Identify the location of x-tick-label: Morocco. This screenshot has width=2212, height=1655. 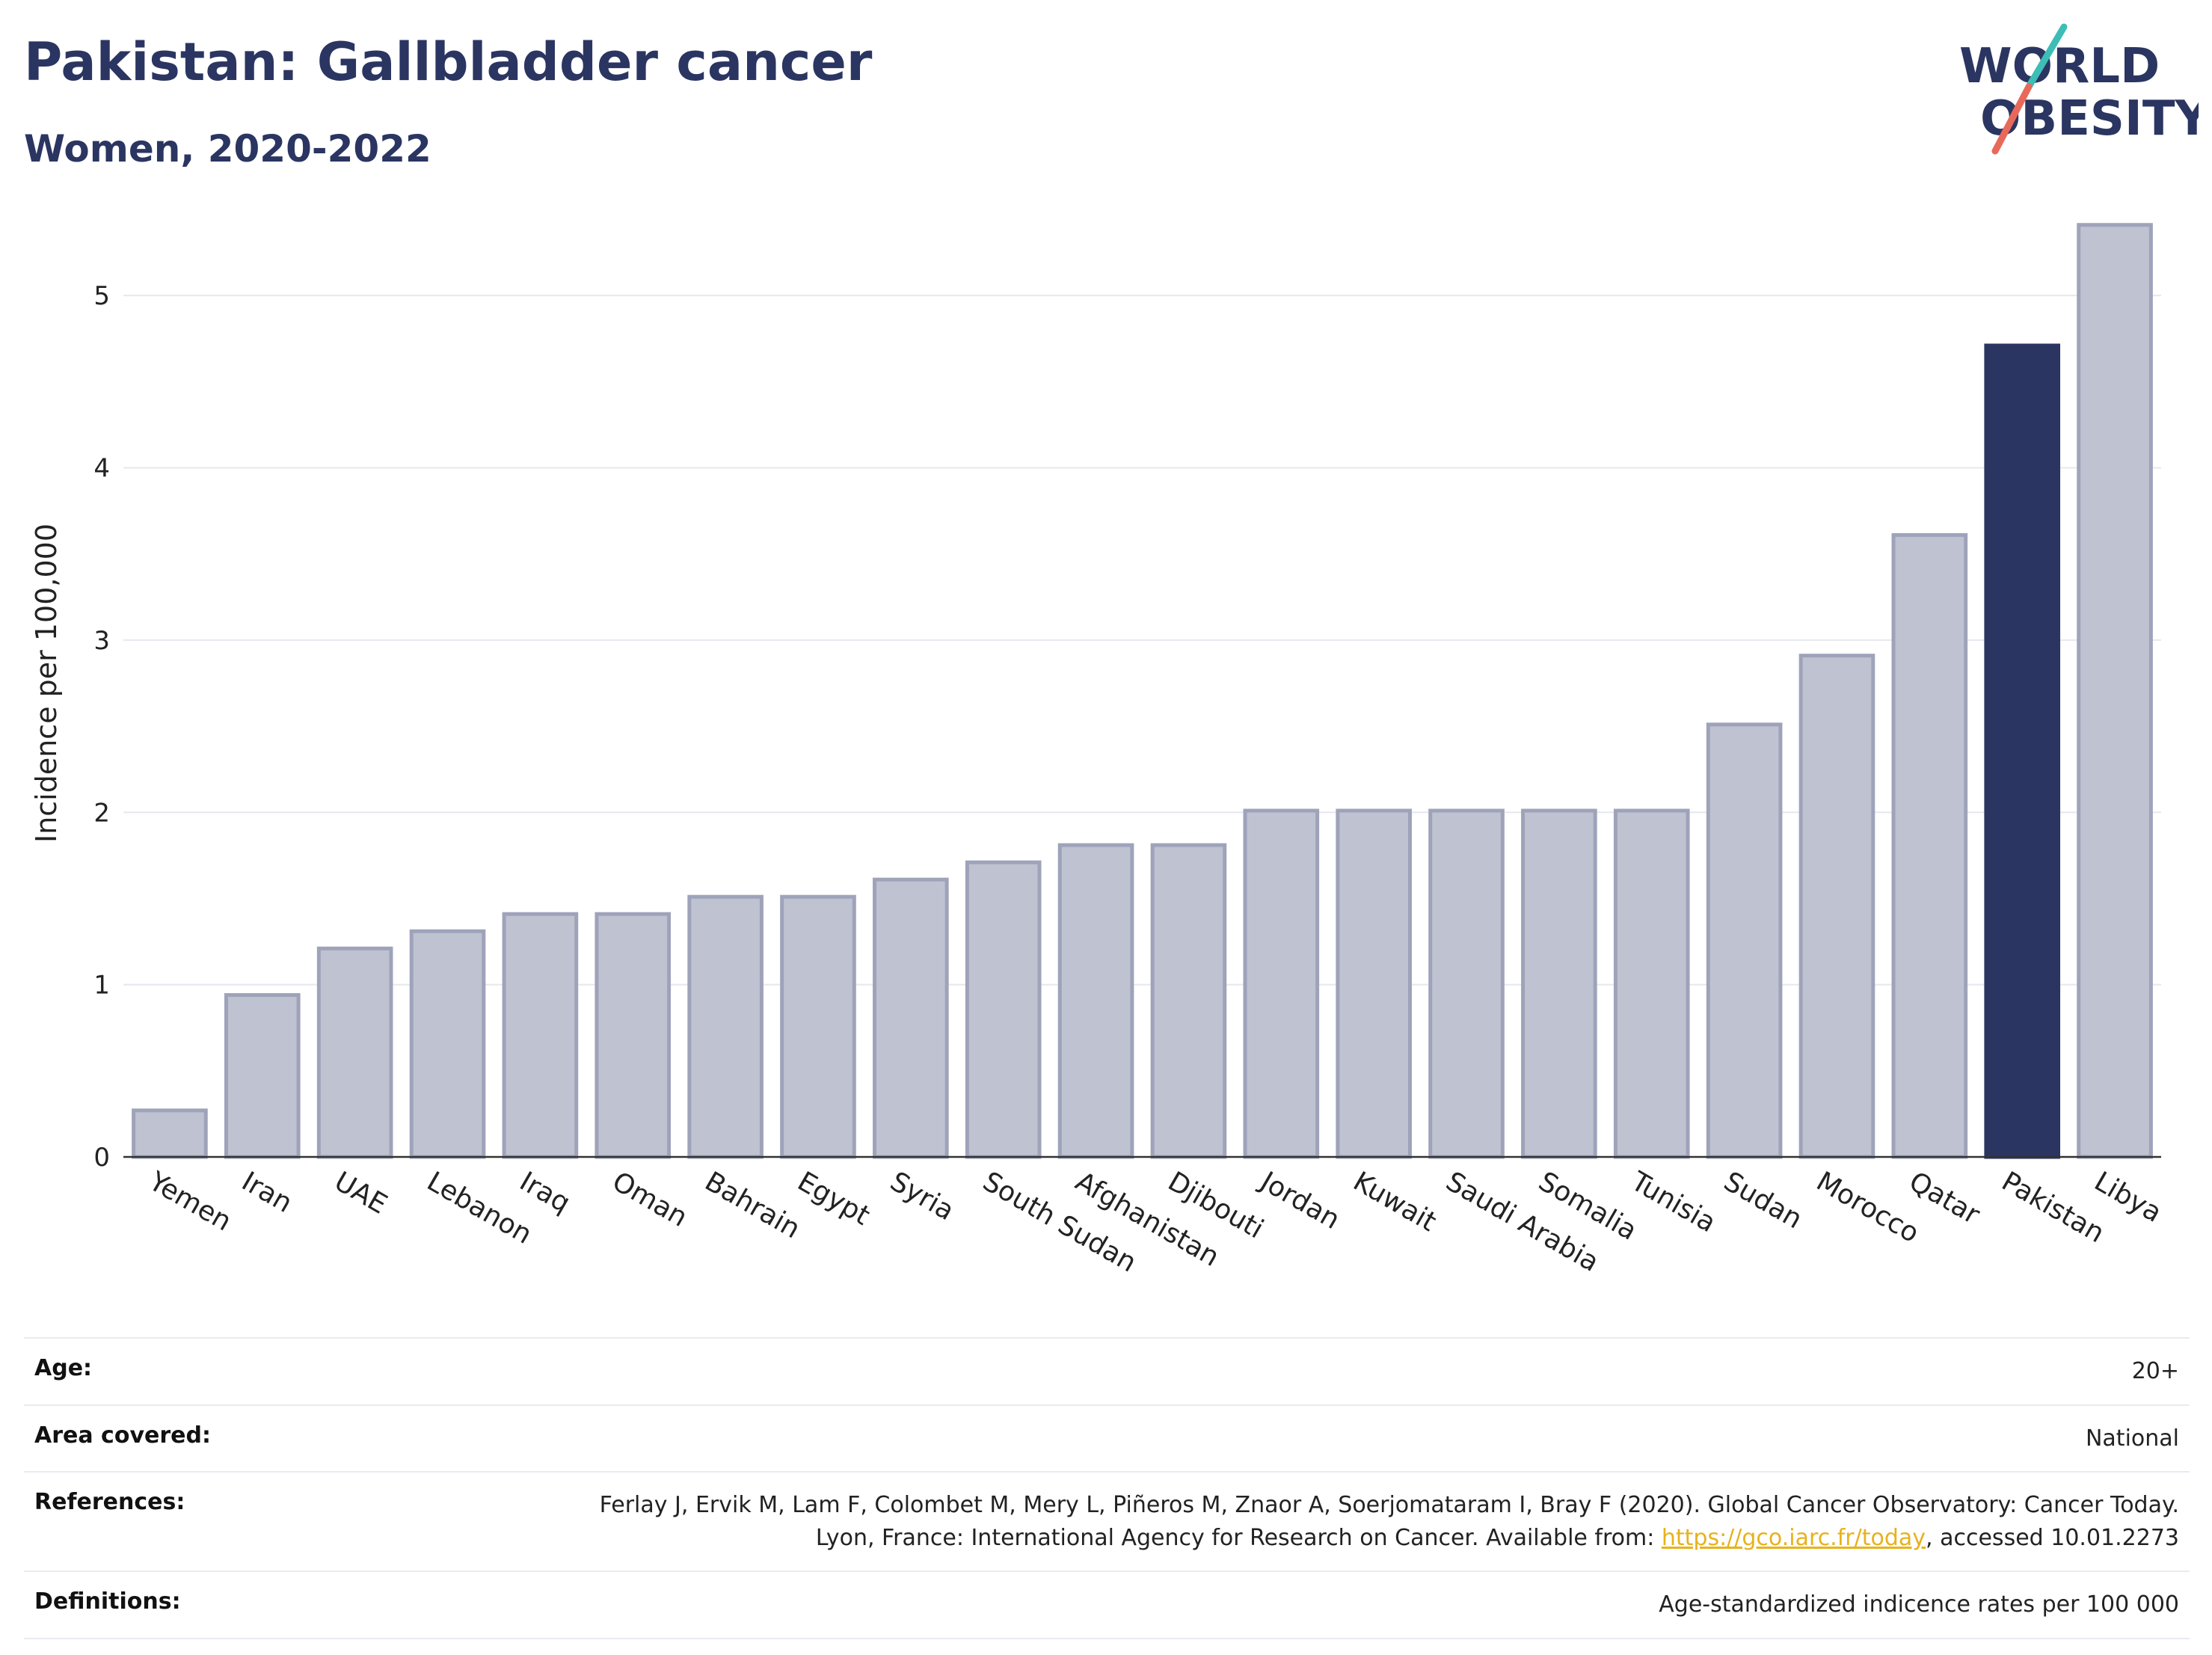
(1867, 1207).